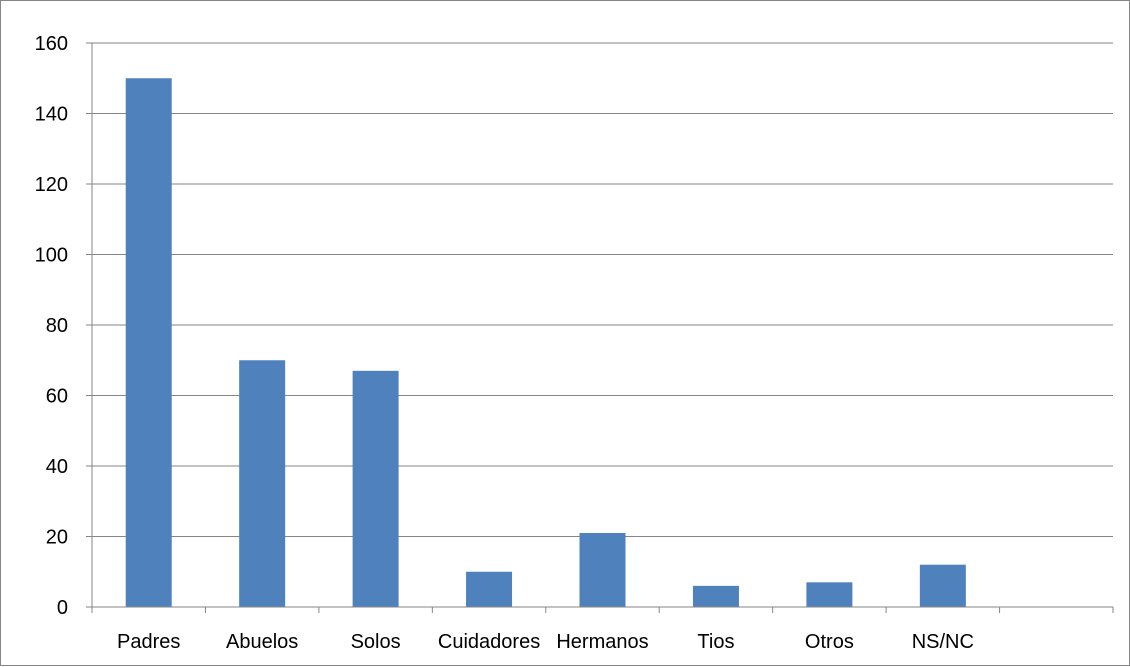 The height and width of the screenshot is (667, 1130). Describe the element at coordinates (57, 467) in the screenshot. I see `y-tick-label: 40` at that location.